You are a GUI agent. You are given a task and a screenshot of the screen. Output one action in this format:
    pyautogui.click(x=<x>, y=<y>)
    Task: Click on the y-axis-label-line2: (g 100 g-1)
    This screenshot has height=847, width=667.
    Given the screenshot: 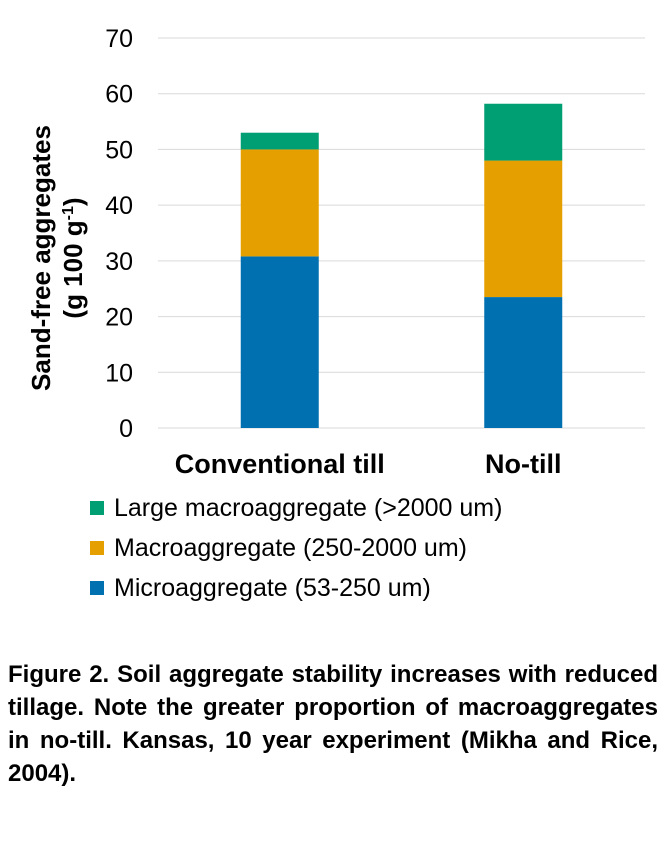 What is the action you would take?
    pyautogui.click(x=73, y=257)
    